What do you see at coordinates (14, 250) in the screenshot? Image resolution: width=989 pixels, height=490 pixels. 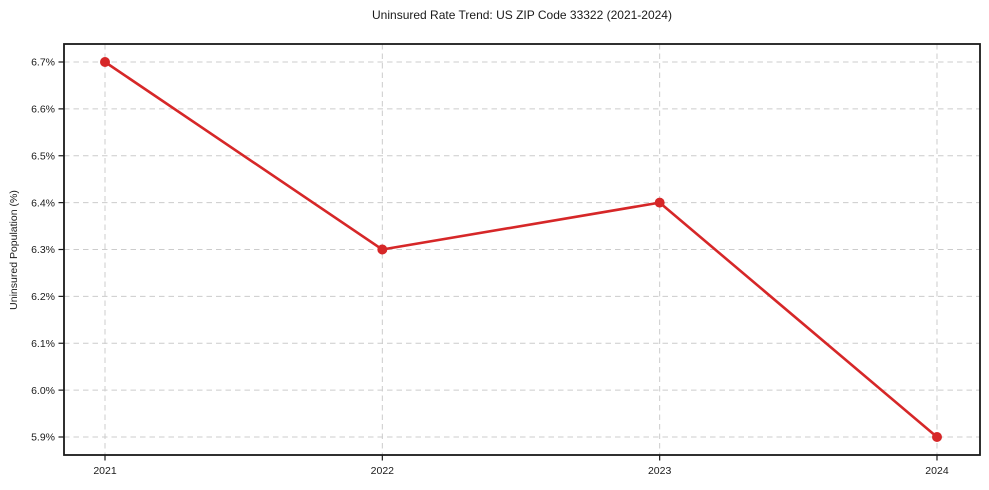 I see `y-axis-label: Uninsured Population (%)` at bounding box center [14, 250].